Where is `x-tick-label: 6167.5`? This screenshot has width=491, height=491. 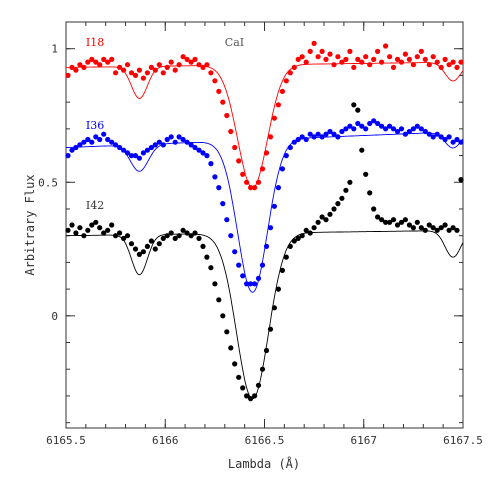 x-tick-label: 6167.5 is located at coordinates (463, 440).